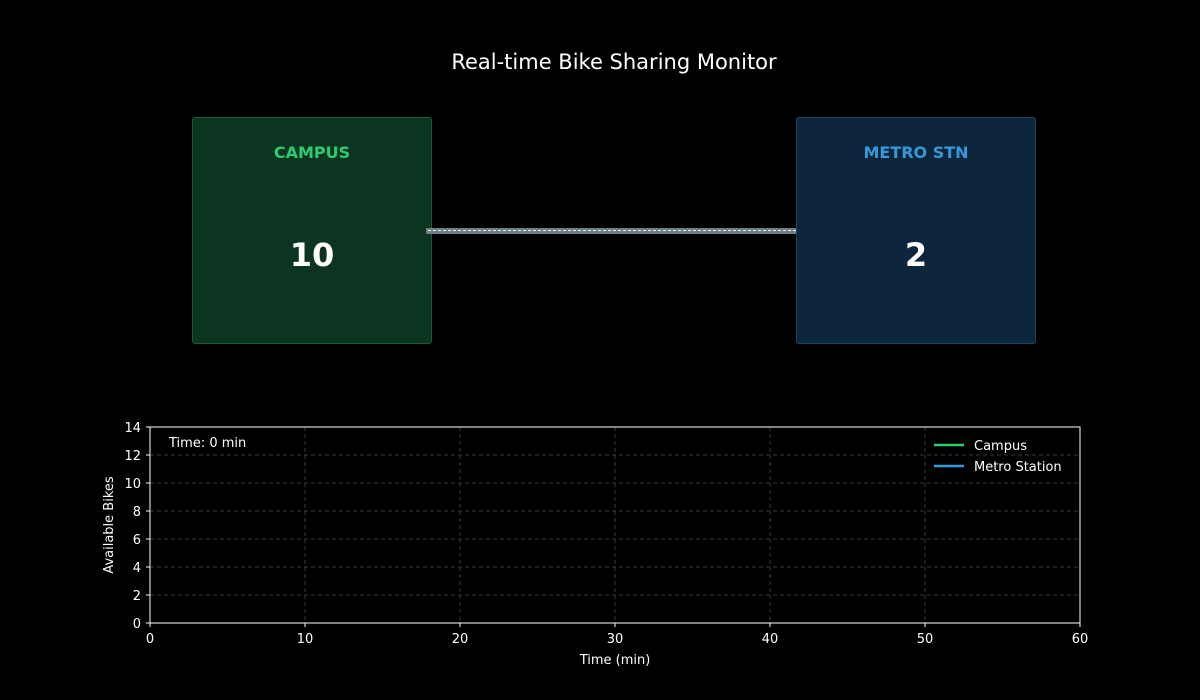 Image resolution: width=1200 pixels, height=700 pixels. What do you see at coordinates (460, 639) in the screenshot?
I see `x-tick-label: 20` at bounding box center [460, 639].